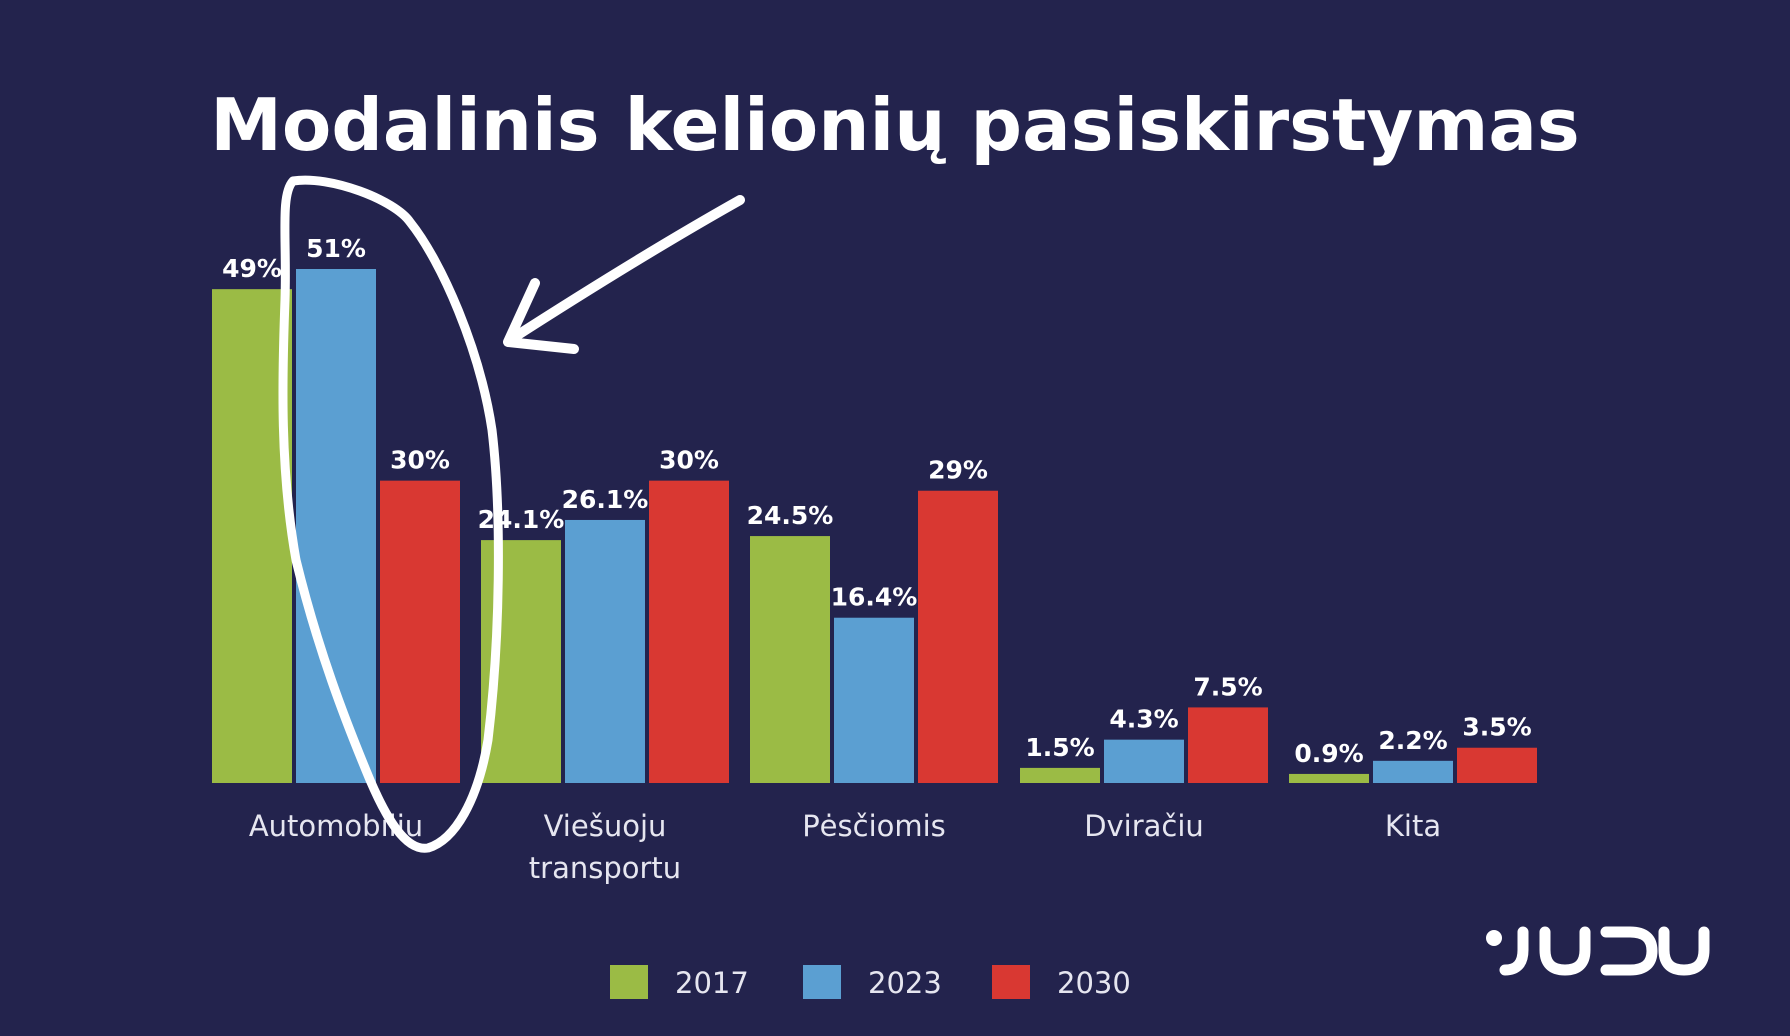 This screenshot has width=1790, height=1036. I want to click on annotation-circle, so click(390, 514).